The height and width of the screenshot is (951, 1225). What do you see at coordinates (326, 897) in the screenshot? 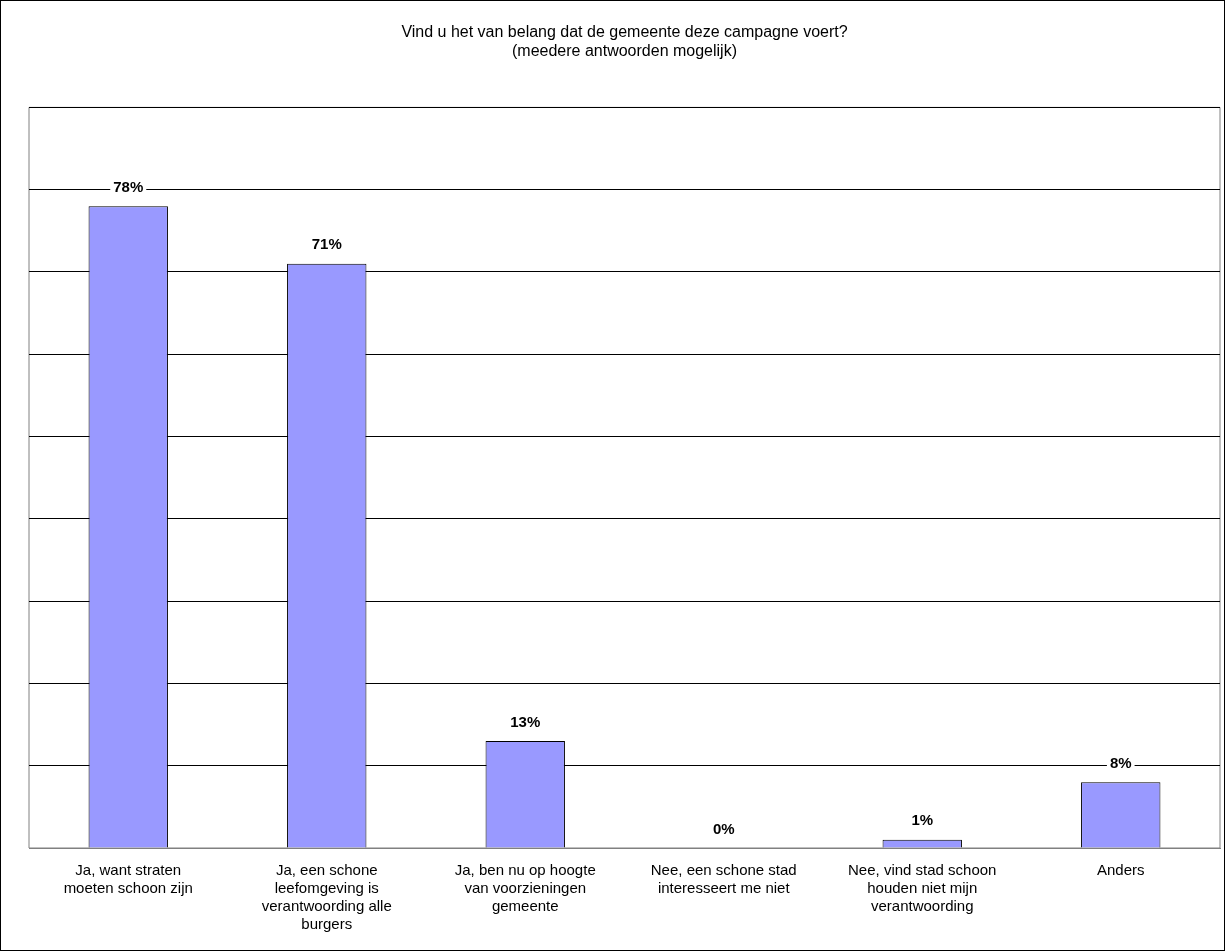
I see `x-tick-label: Ja, een schone leefomgeving is verantwoording alle burgers` at bounding box center [326, 897].